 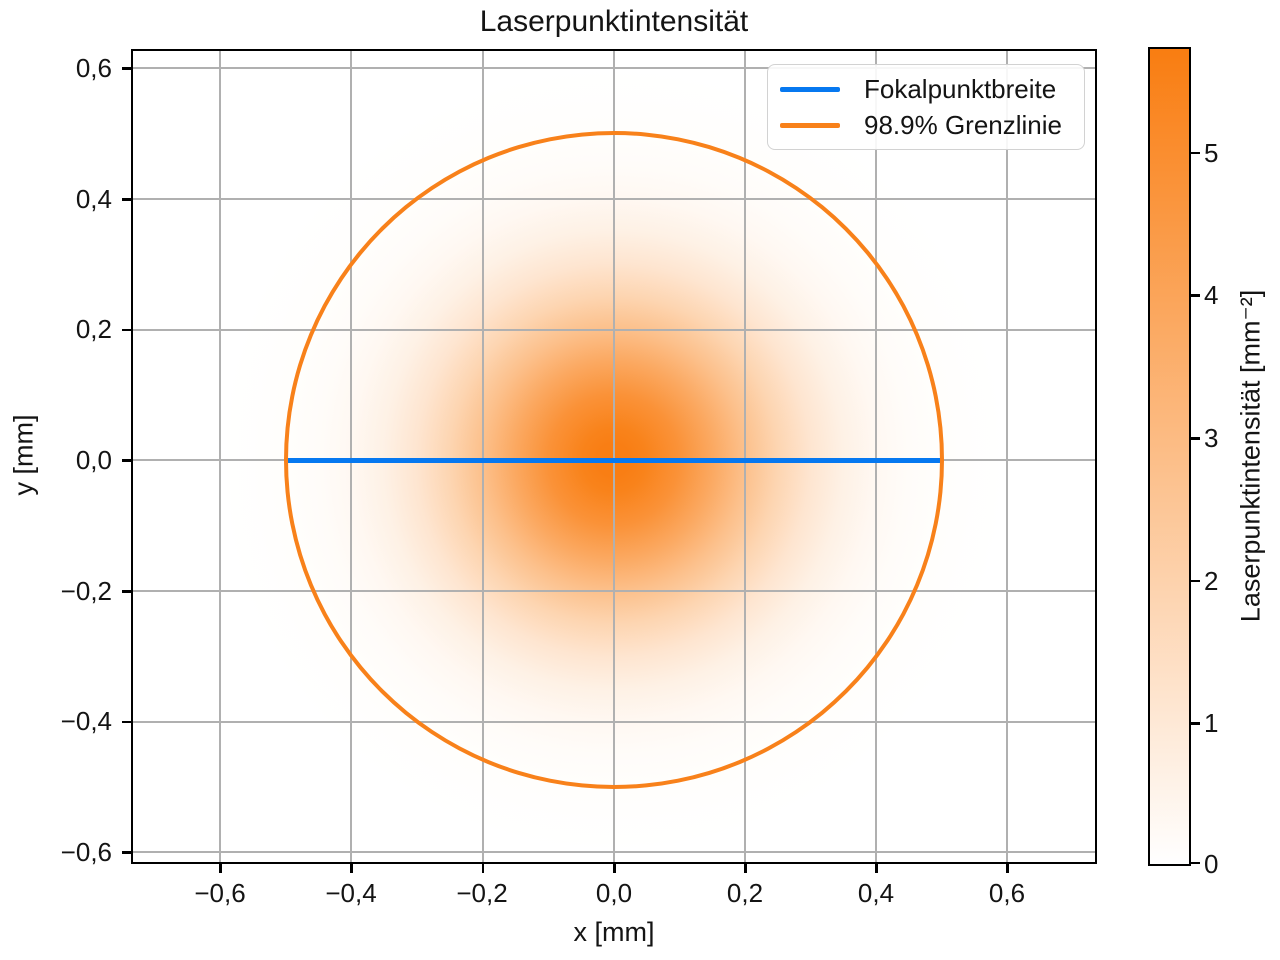 I want to click on colorbar-tick-label: 1, so click(x=1211, y=723).